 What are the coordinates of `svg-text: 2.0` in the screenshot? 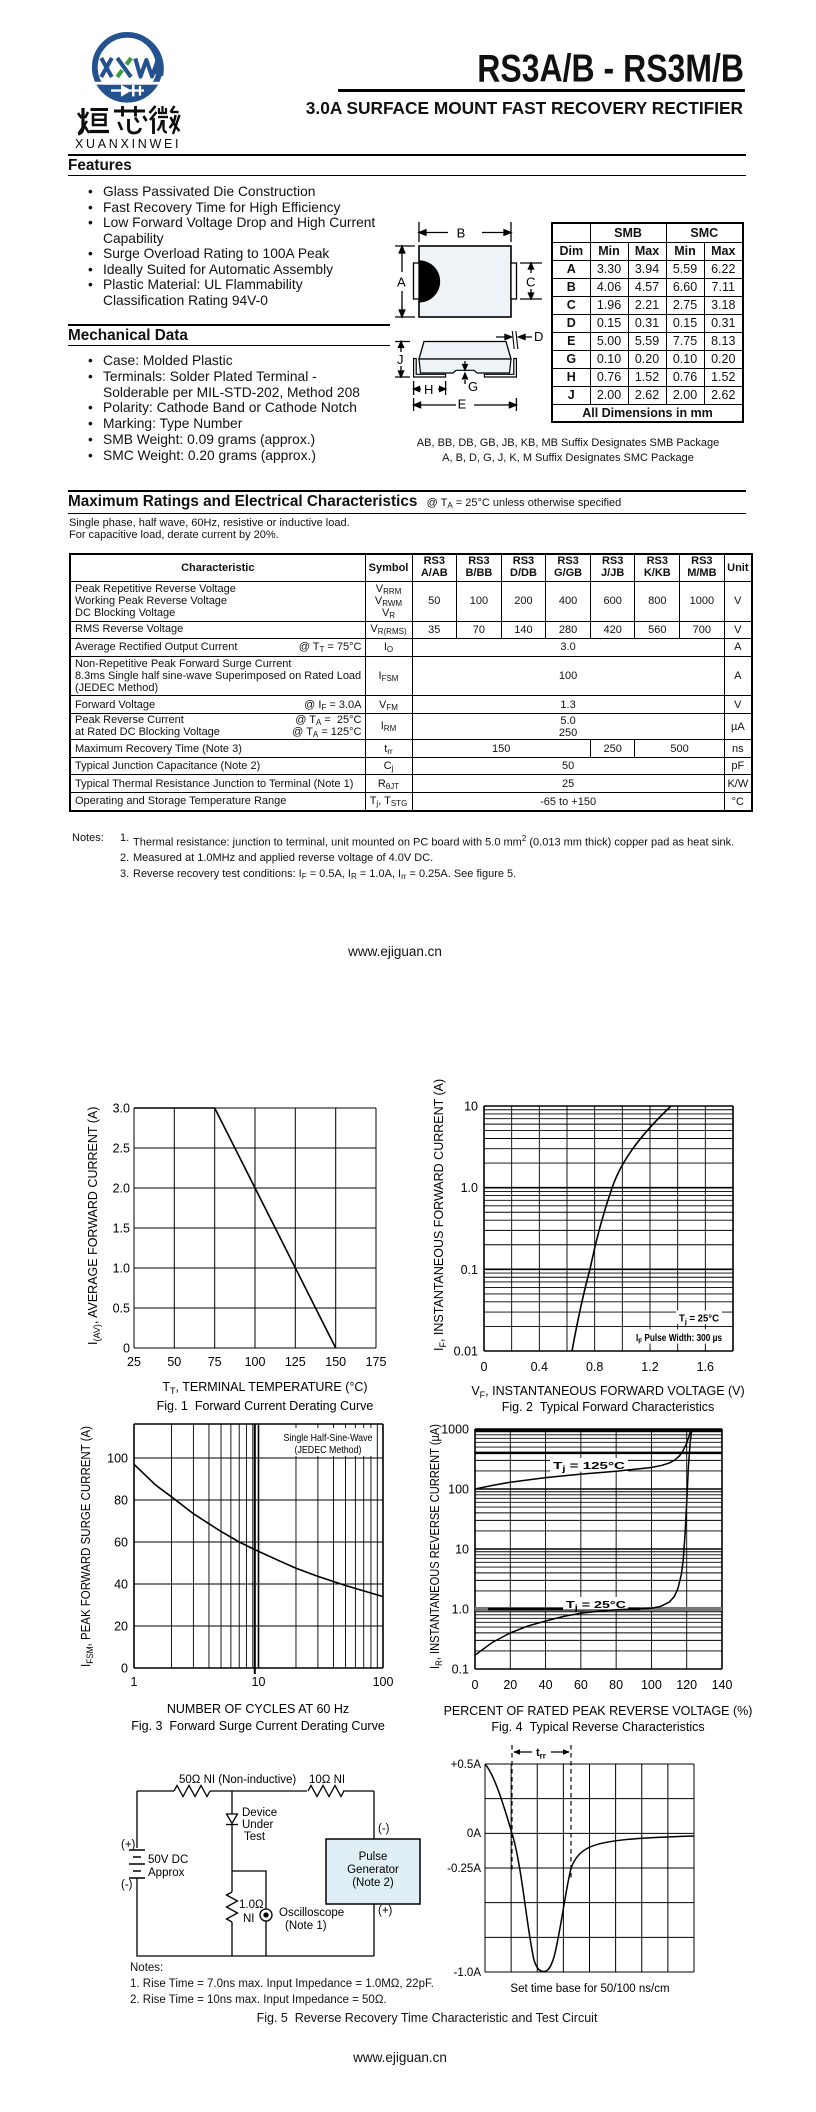 It's located at (121, 1189).